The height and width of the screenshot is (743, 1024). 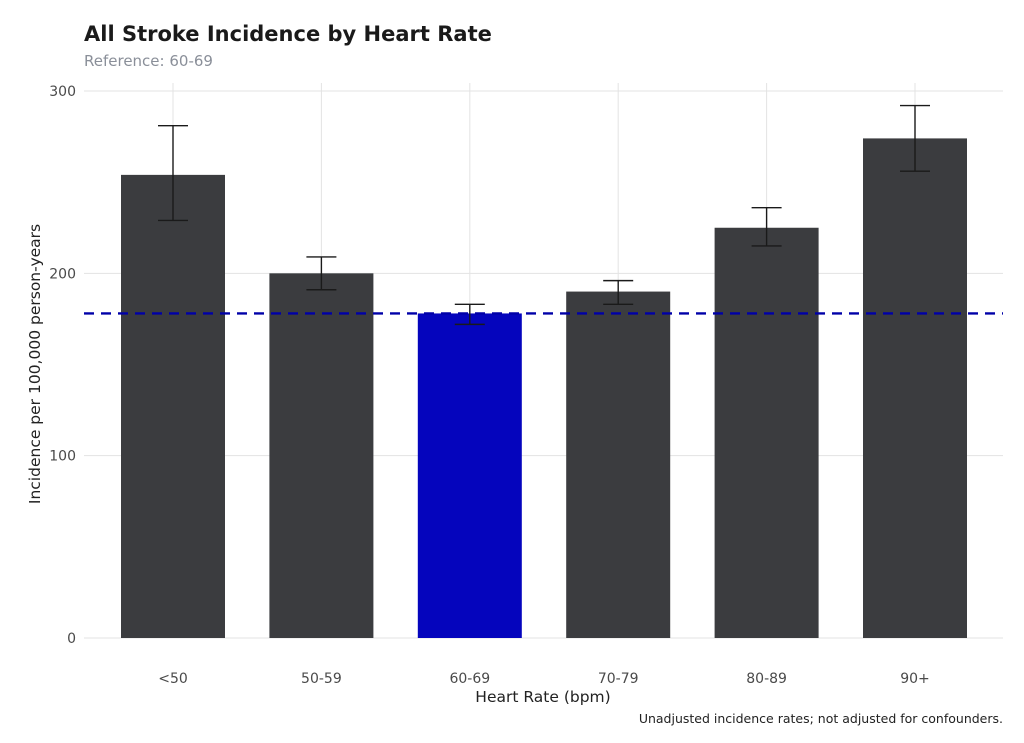 I want to click on x-tick-label: <50, so click(x=173, y=679).